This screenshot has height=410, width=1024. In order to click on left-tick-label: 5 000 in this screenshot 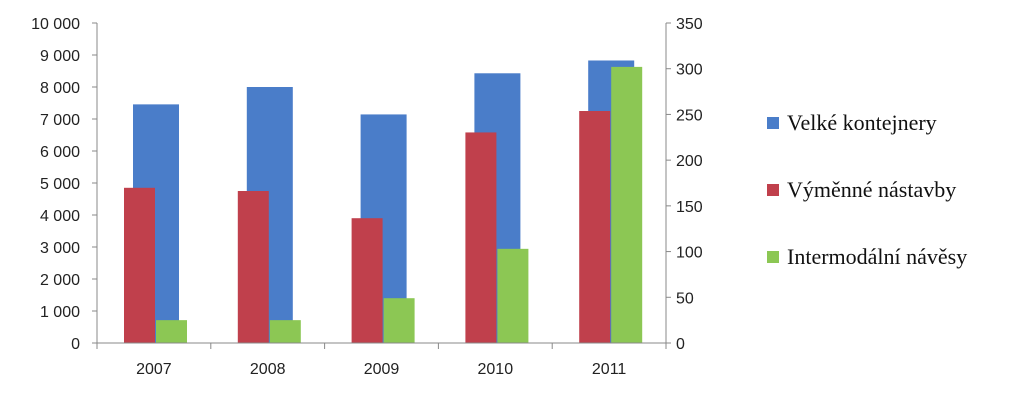, I will do `click(60, 184)`.